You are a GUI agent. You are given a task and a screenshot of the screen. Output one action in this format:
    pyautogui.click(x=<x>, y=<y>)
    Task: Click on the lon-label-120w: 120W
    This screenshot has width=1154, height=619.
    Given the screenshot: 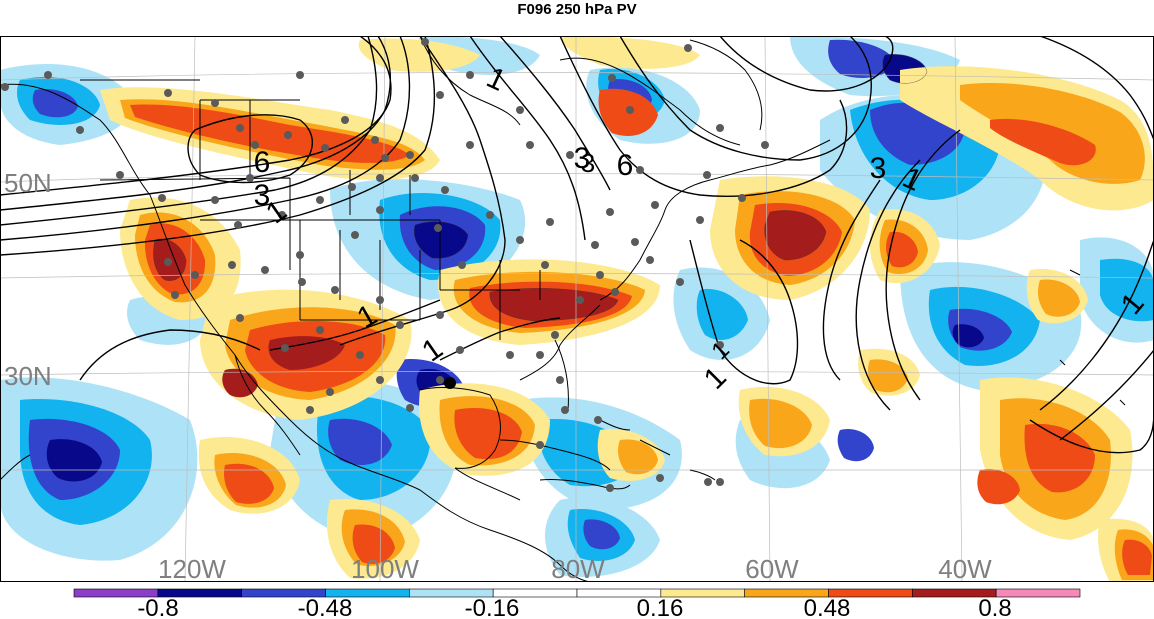 What is the action you would take?
    pyautogui.click(x=192, y=569)
    